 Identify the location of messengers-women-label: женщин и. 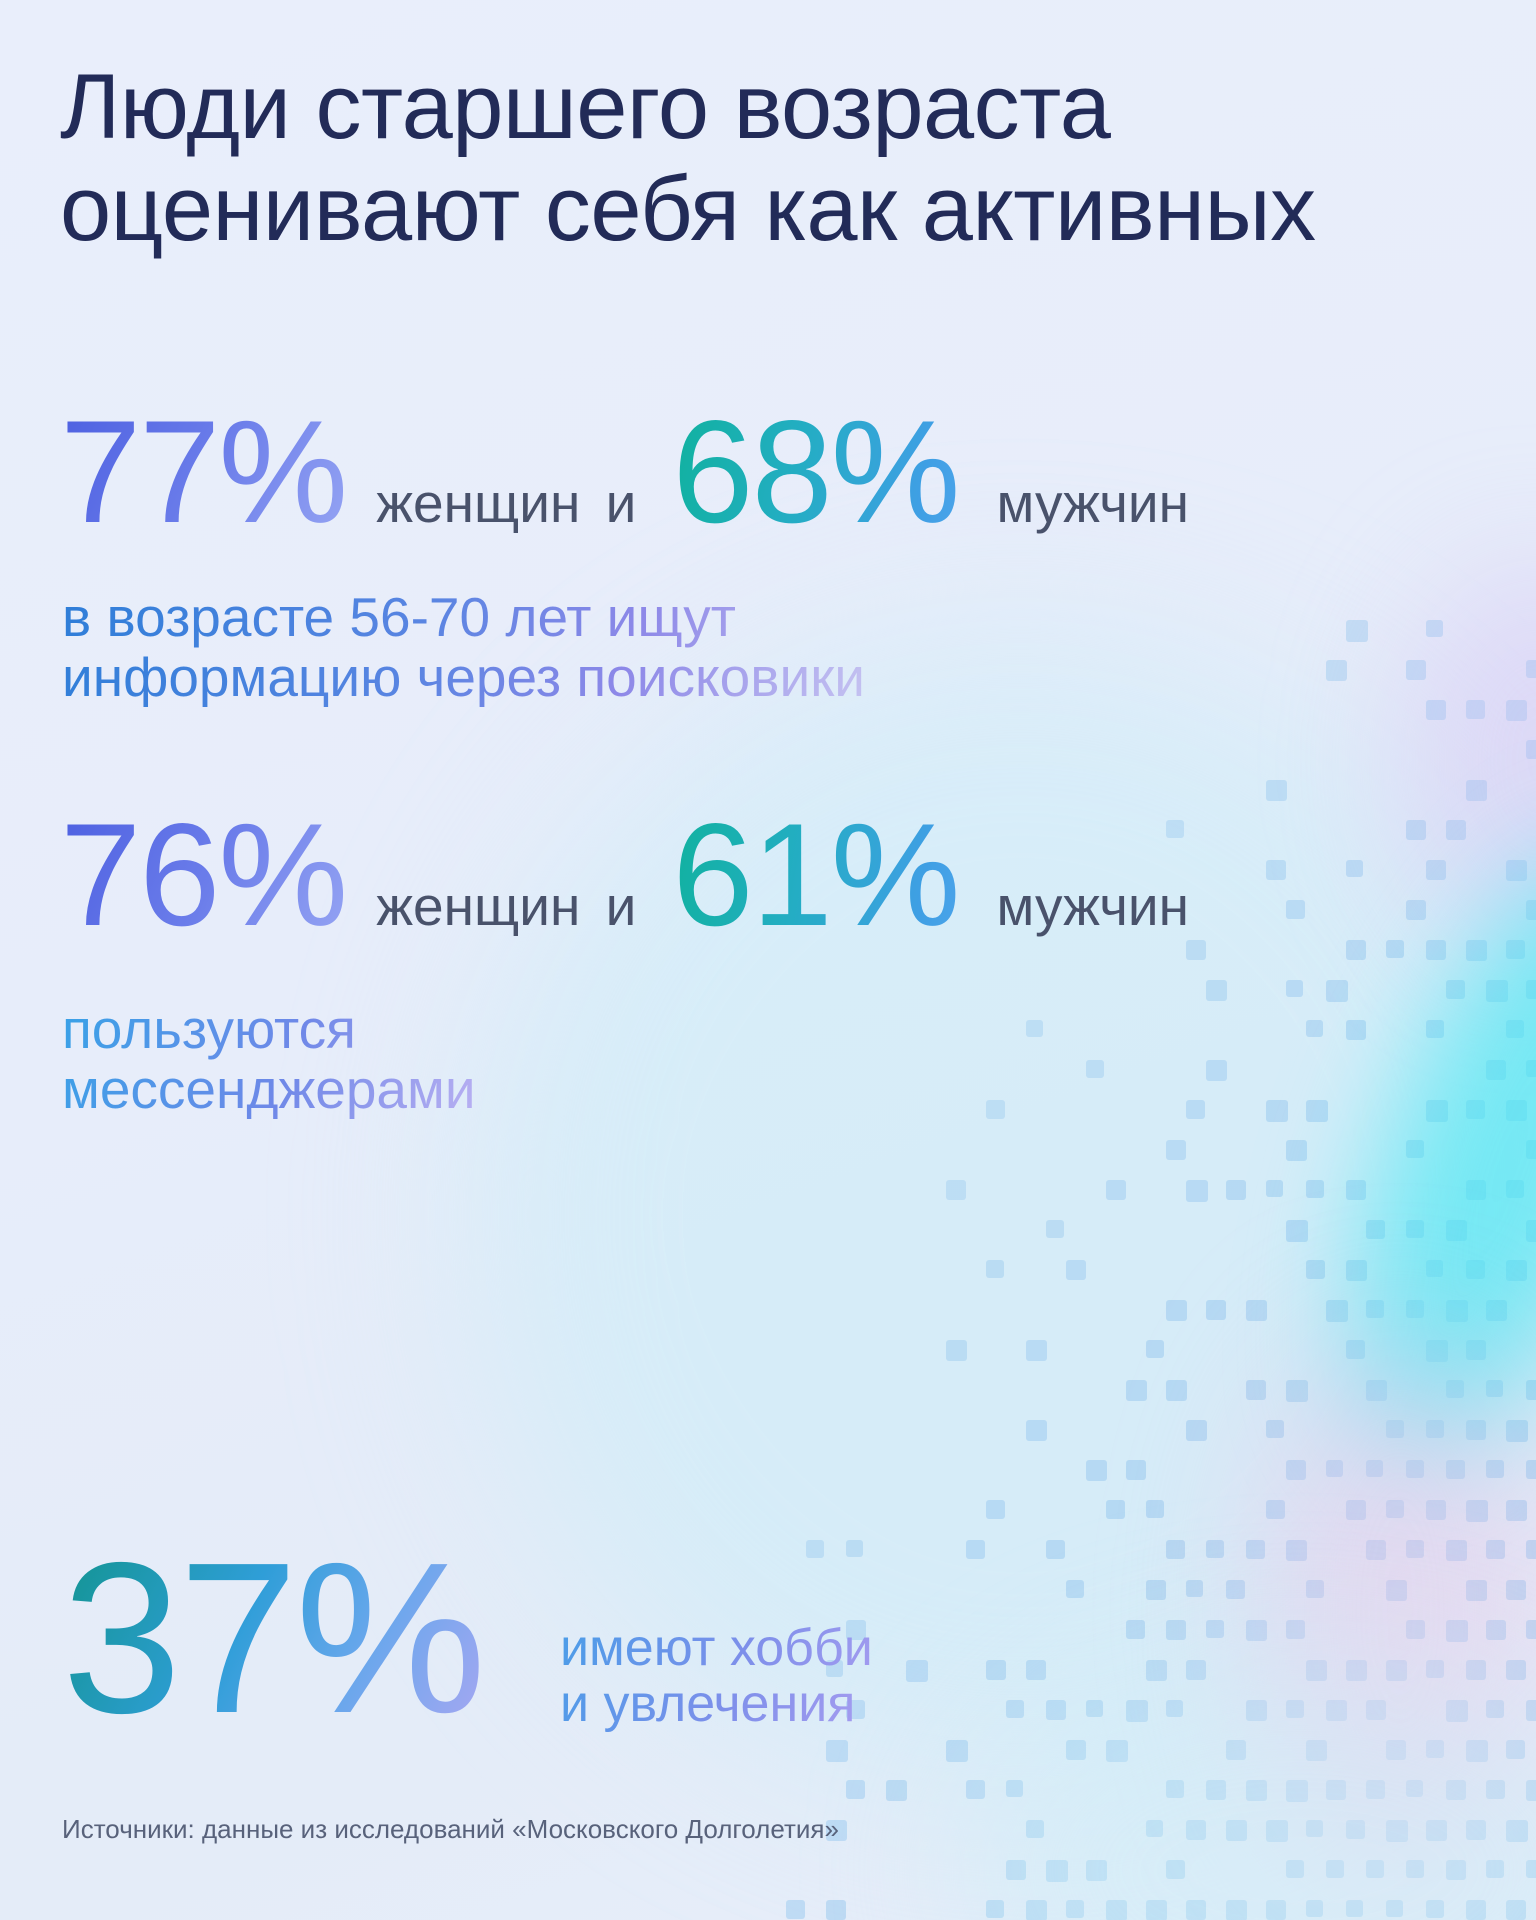
(506, 906).